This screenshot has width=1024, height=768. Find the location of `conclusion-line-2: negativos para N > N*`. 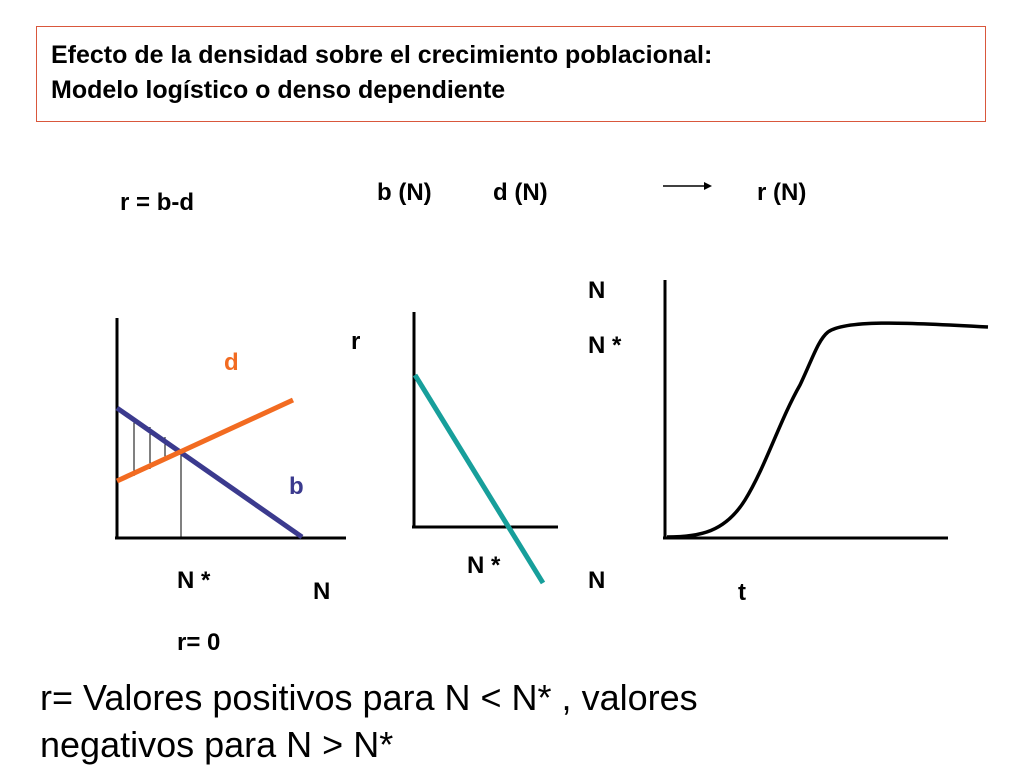

conclusion-line-2: negativos para N > N* is located at coordinates (217, 744).